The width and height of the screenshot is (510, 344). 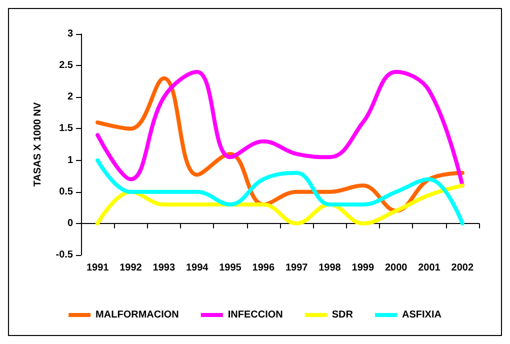 I want to click on x-tick-label: 1994, so click(x=197, y=268).